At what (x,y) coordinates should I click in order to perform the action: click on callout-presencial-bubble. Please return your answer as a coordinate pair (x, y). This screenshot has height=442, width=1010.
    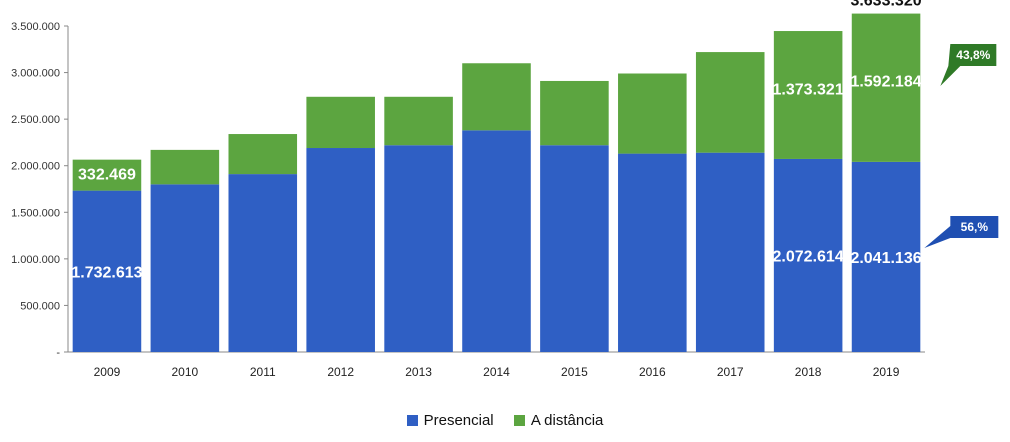
    Looking at the image, I should click on (961, 232).